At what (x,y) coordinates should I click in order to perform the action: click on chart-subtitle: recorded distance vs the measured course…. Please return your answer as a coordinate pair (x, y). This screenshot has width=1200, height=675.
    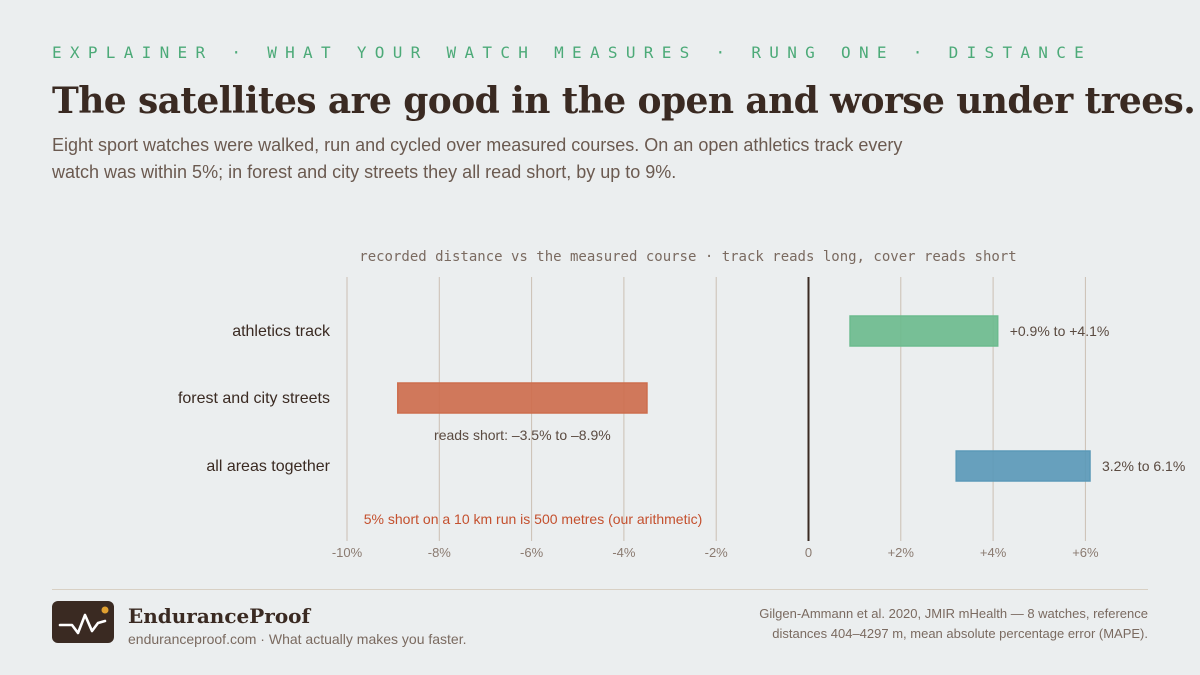
    Looking at the image, I should click on (687, 257).